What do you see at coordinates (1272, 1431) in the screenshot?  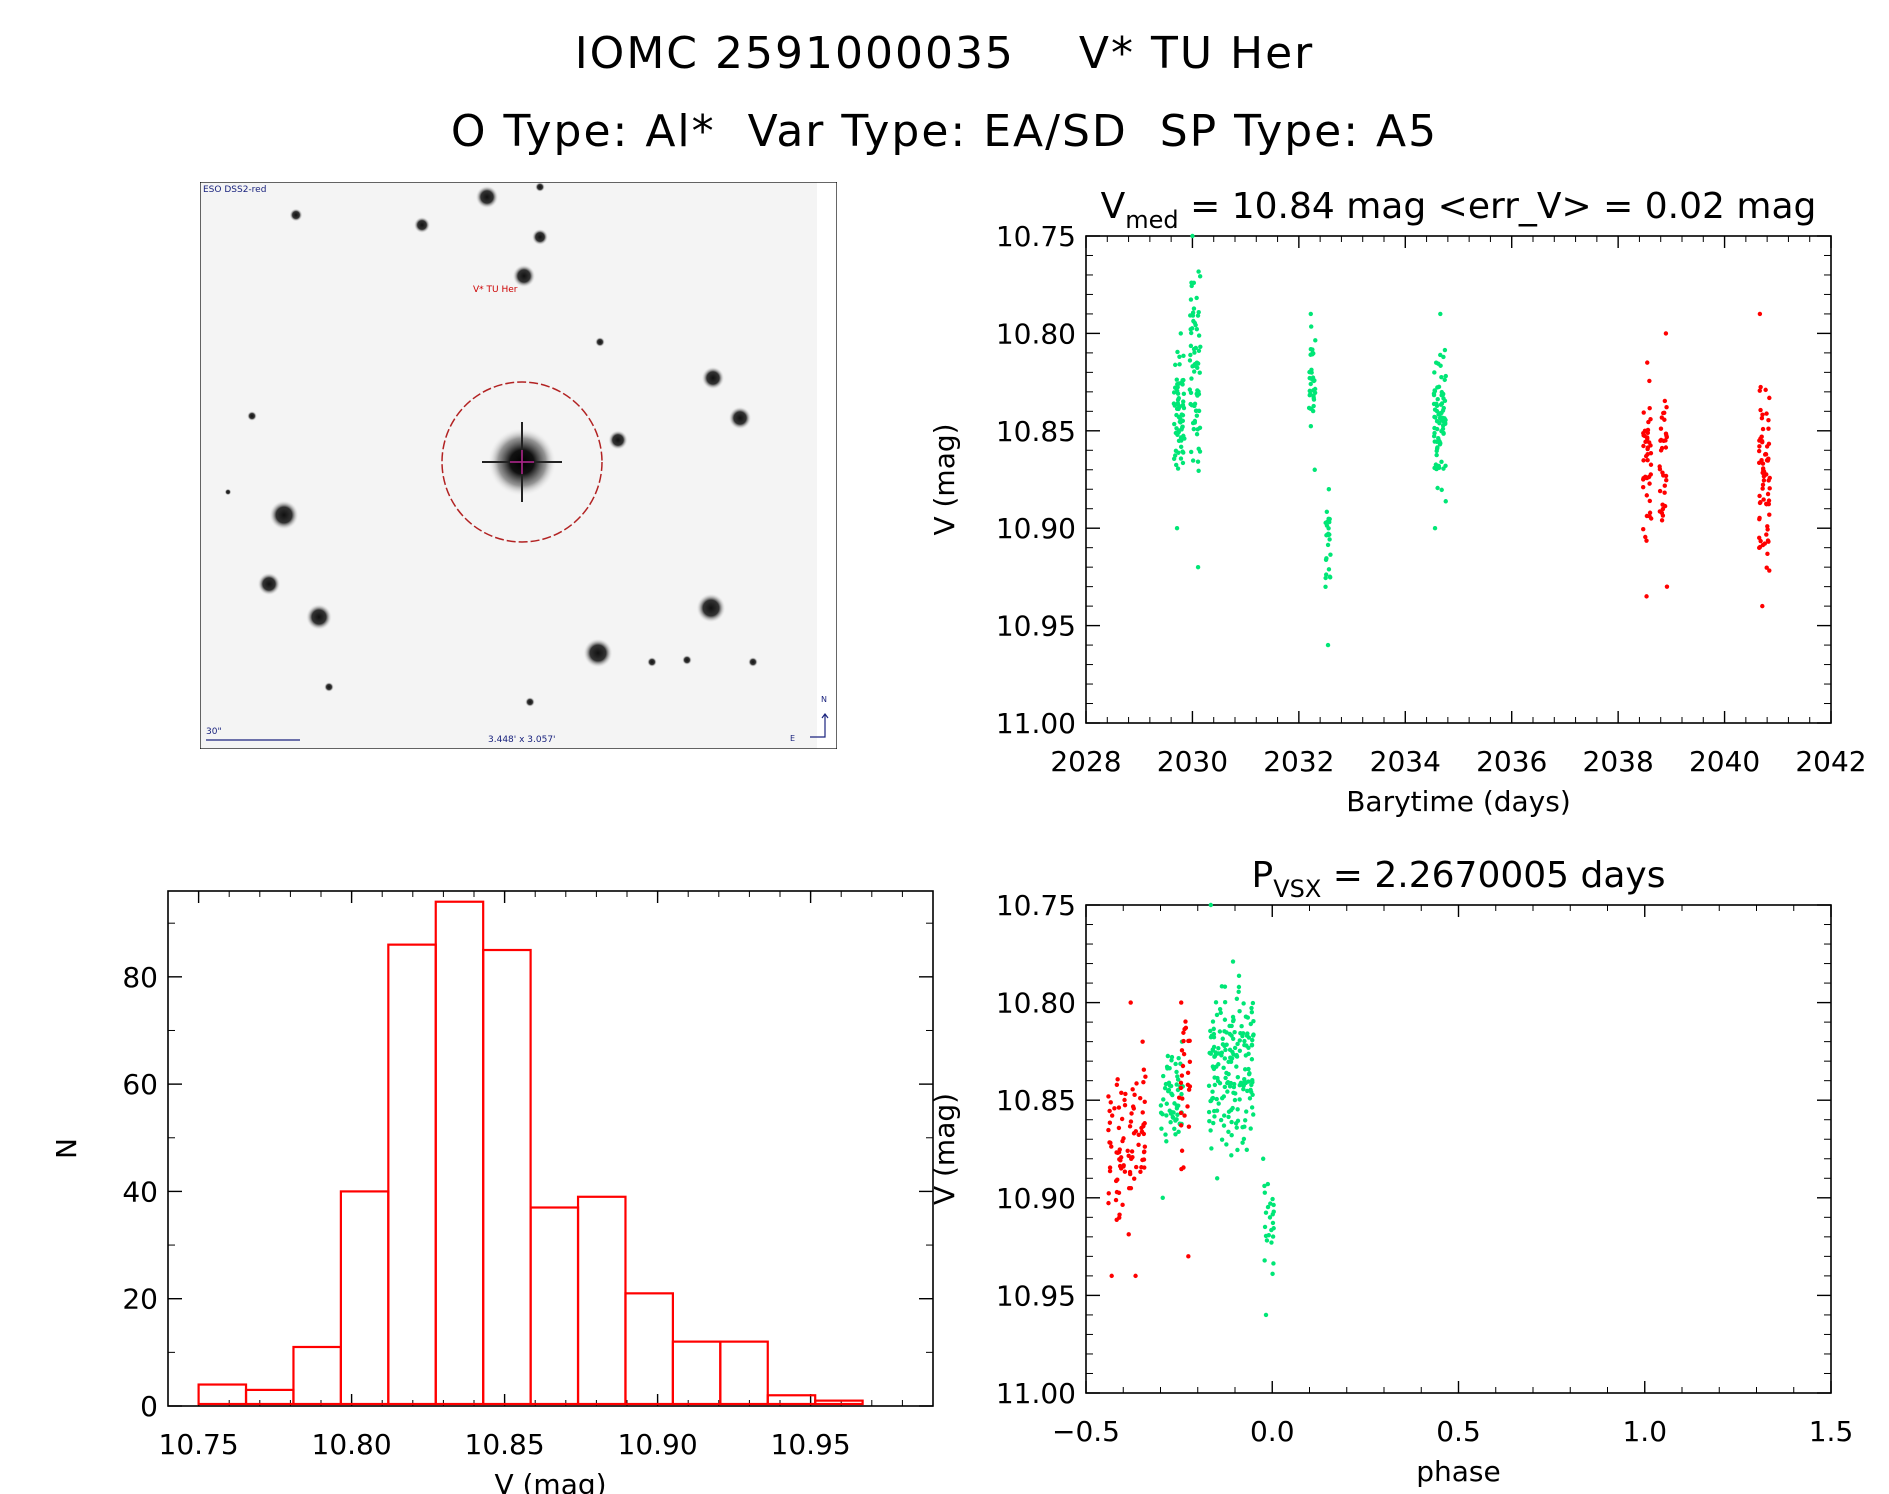 I see `phase-xtick-label: 0.0` at bounding box center [1272, 1431].